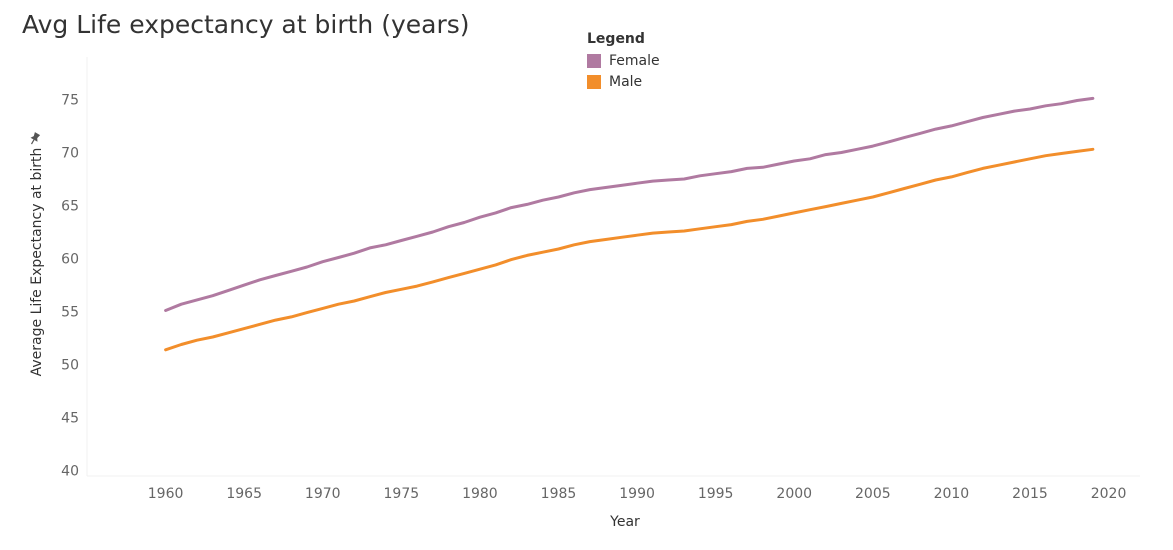 Image resolution: width=1173 pixels, height=550 pixels. I want to click on legend-label-male: Male, so click(626, 81).